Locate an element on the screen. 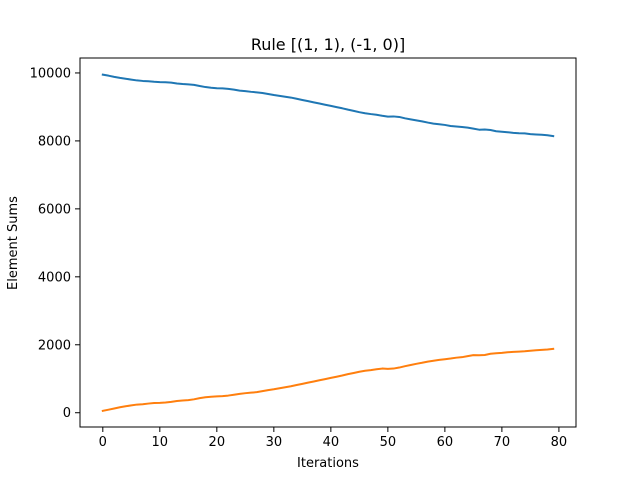 Image resolution: width=640 pixels, height=484 pixels. x-tick-label: 10 is located at coordinates (160, 442).